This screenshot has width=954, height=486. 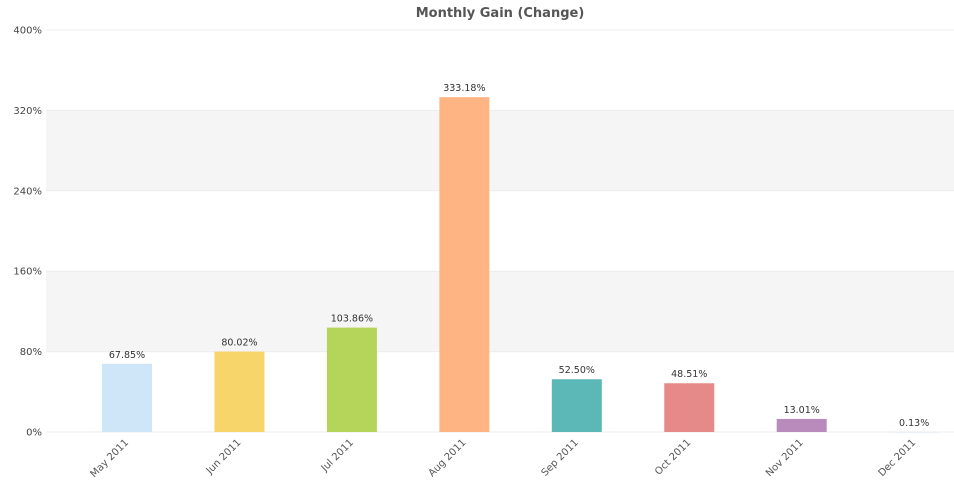 What do you see at coordinates (224, 457) in the screenshot?
I see `x-tick-label: Jun 2011` at bounding box center [224, 457].